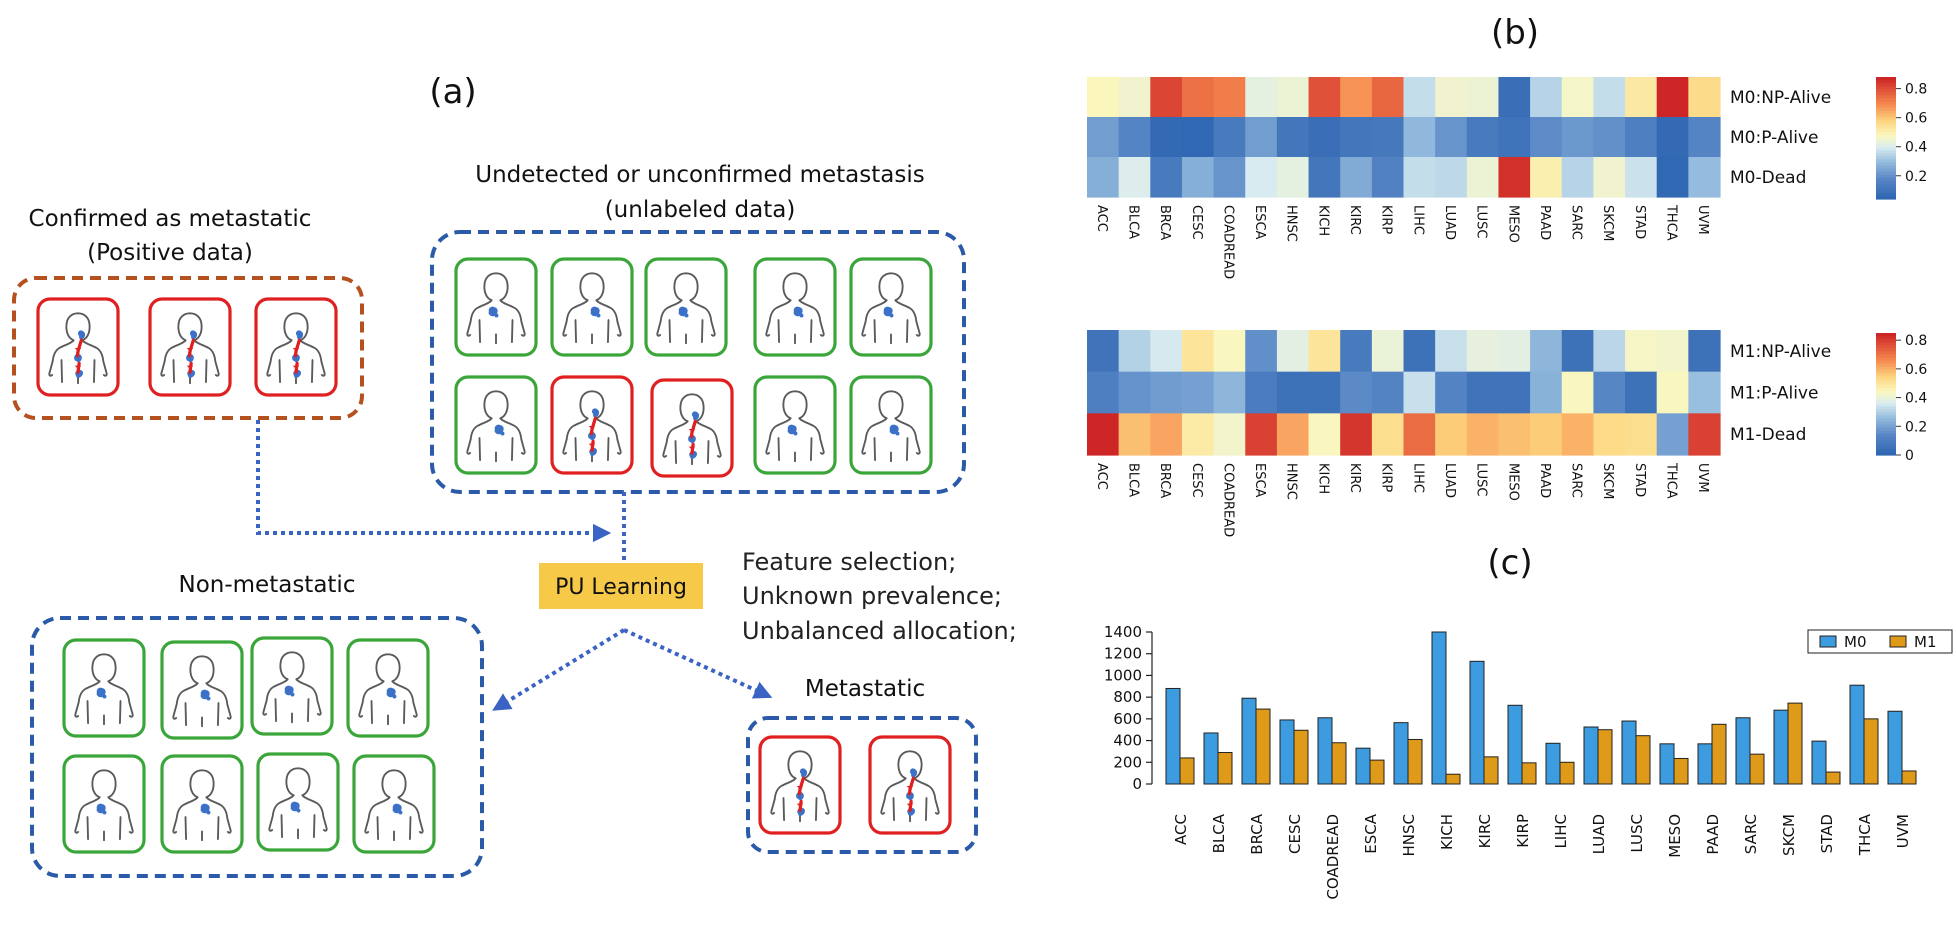  I want to click on x-axis-tick-label: KICH, so click(1447, 832).